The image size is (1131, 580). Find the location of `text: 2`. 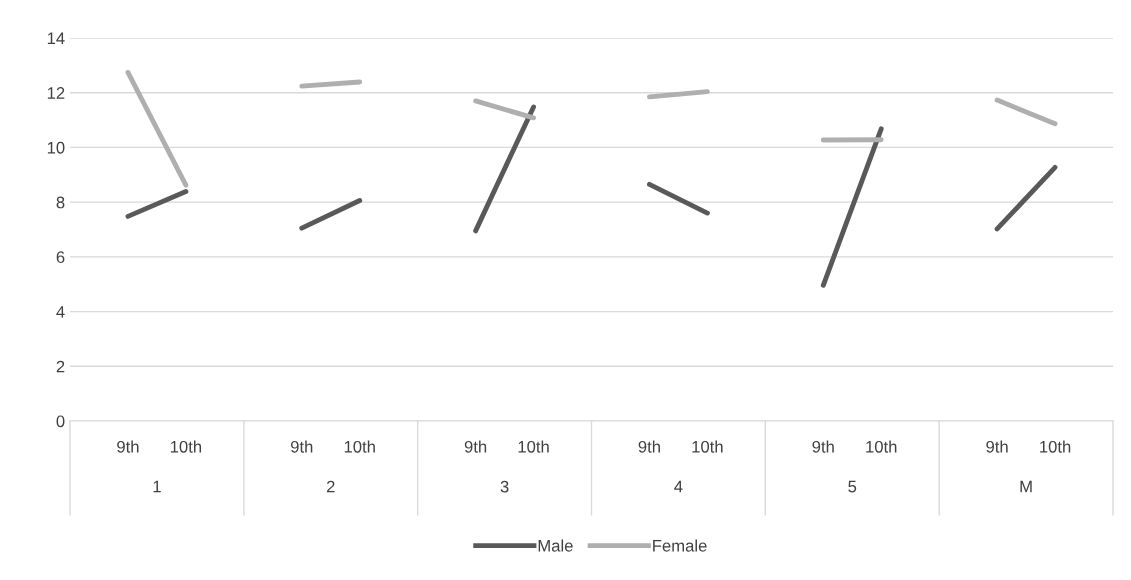

text: 2 is located at coordinates (330, 486).